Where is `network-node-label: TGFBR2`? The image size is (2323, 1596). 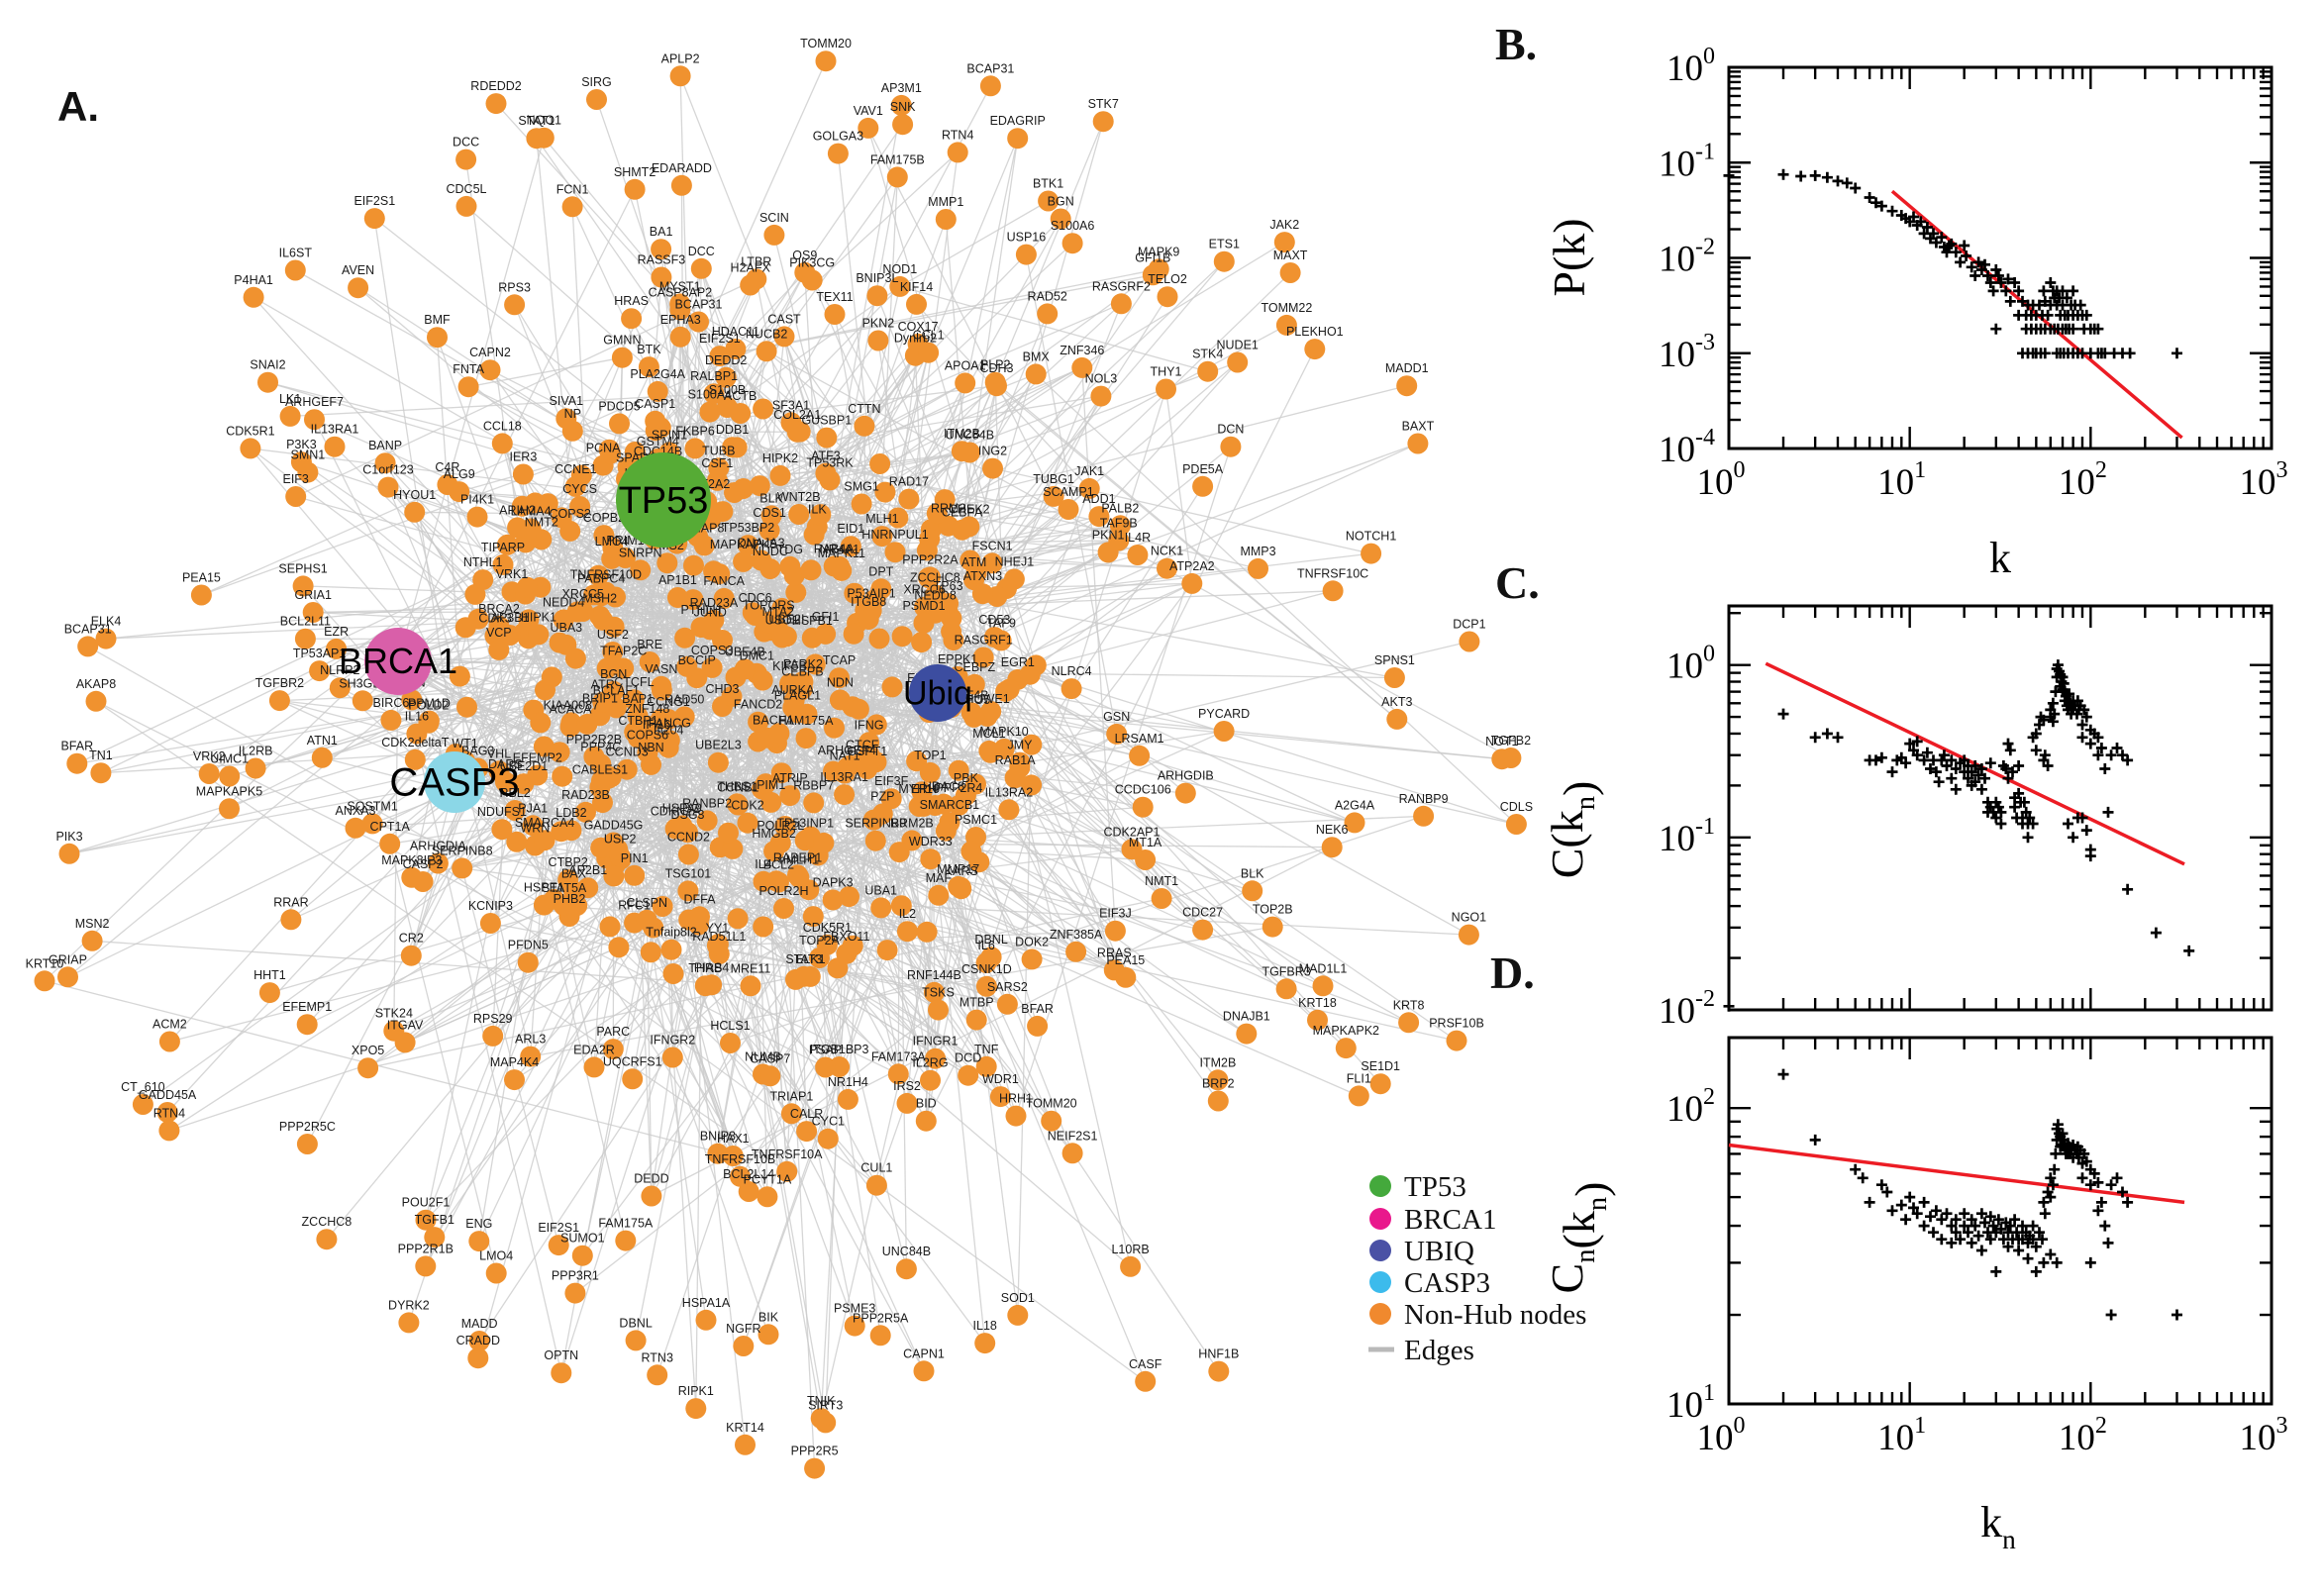
network-node-label: TGFBR2 is located at coordinates (279, 683).